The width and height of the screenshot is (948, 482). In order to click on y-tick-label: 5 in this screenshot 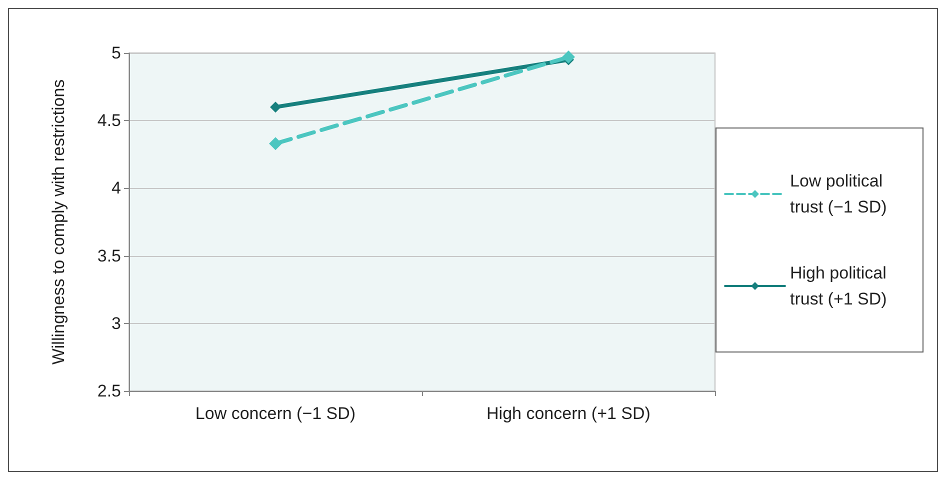, I will do `click(116, 53)`.